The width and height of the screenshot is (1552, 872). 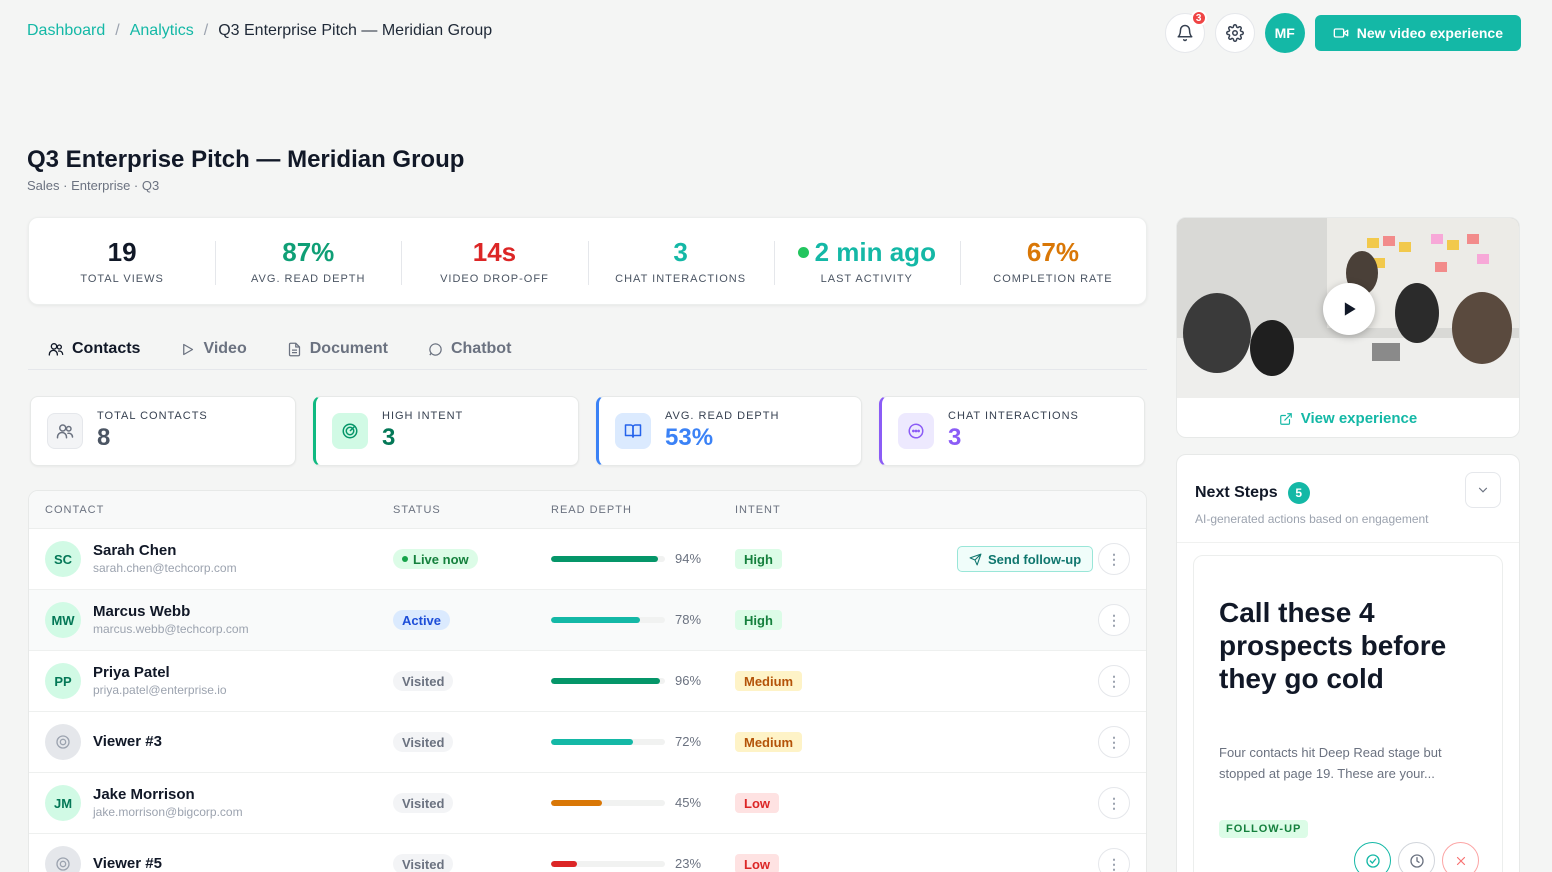 I want to click on stat-card-chat-interactions: CHAT INTERACTIONS 3, so click(x=1012, y=431).